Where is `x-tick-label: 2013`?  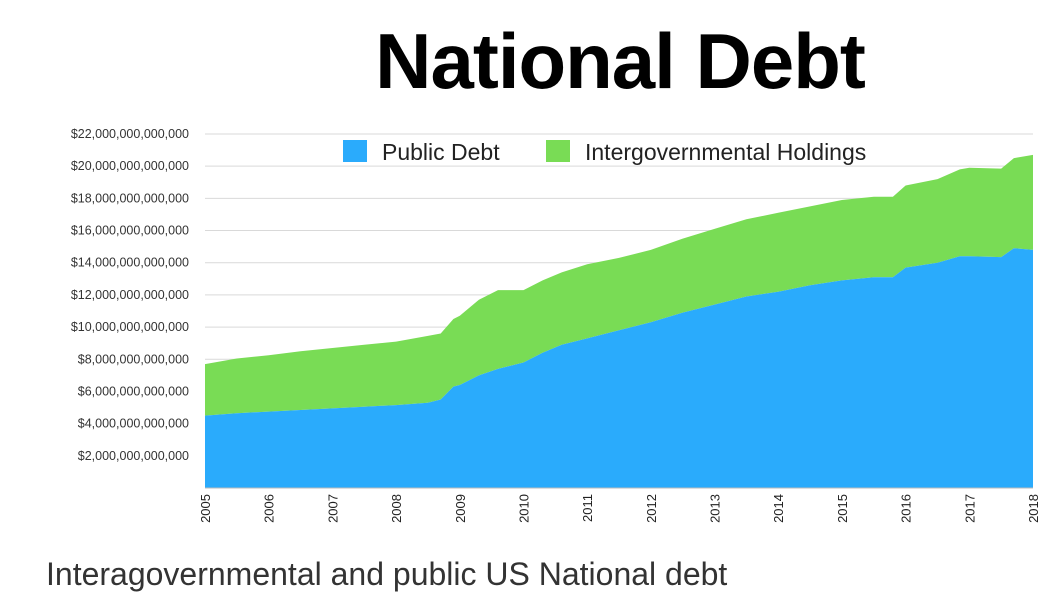
x-tick-label: 2013 is located at coordinates (715, 508).